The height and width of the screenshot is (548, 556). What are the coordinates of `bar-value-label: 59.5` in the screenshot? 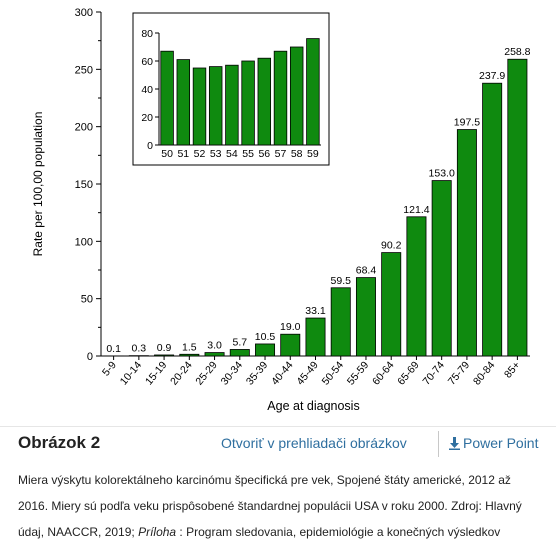 It's located at (341, 281).